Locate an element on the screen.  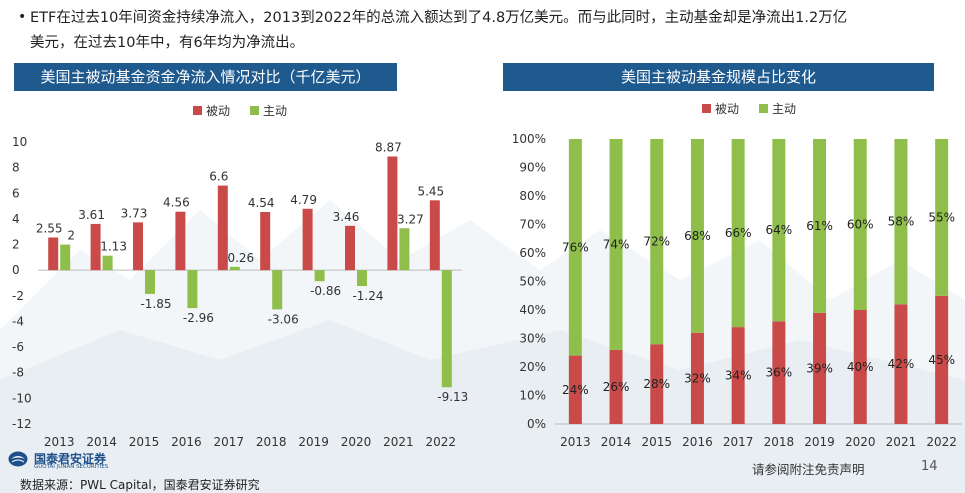
data-label-passive-2016: 32% is located at coordinates (697, 378).